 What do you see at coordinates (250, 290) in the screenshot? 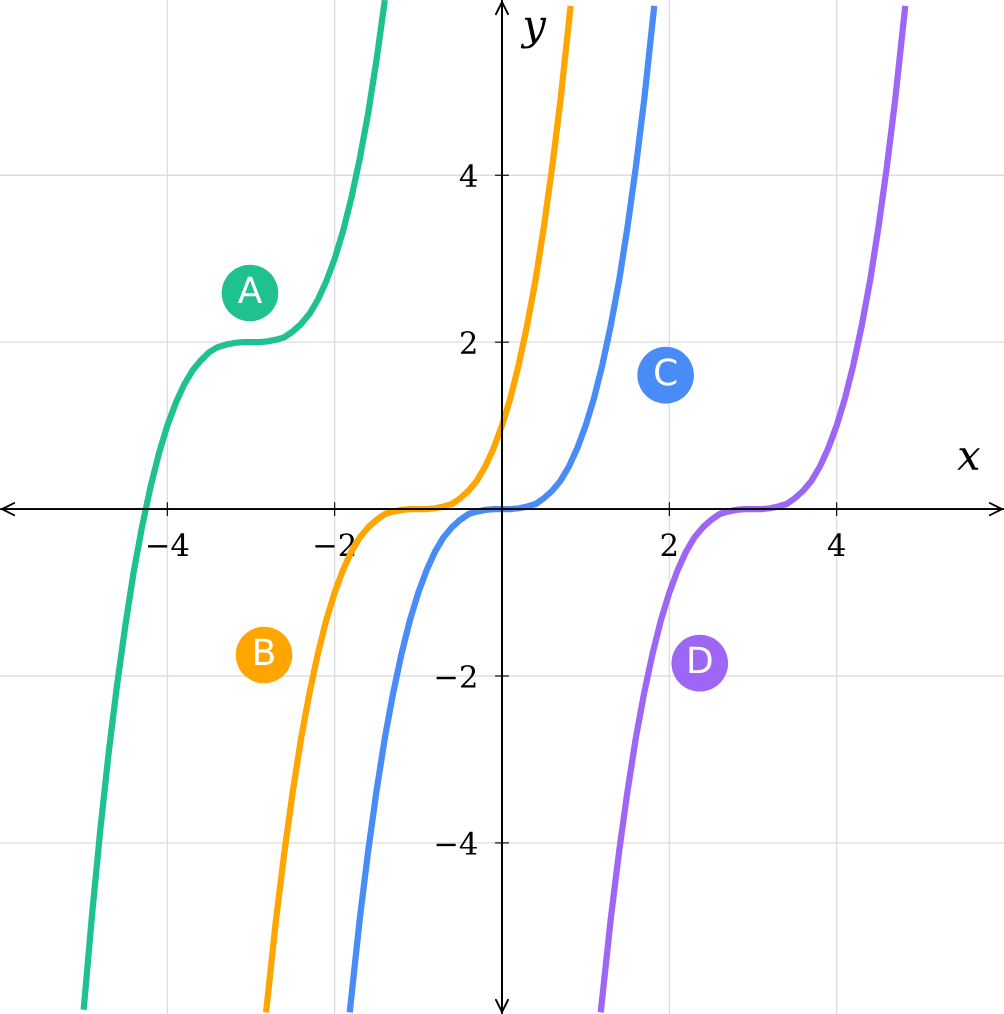
I see `series-label: A` at bounding box center [250, 290].